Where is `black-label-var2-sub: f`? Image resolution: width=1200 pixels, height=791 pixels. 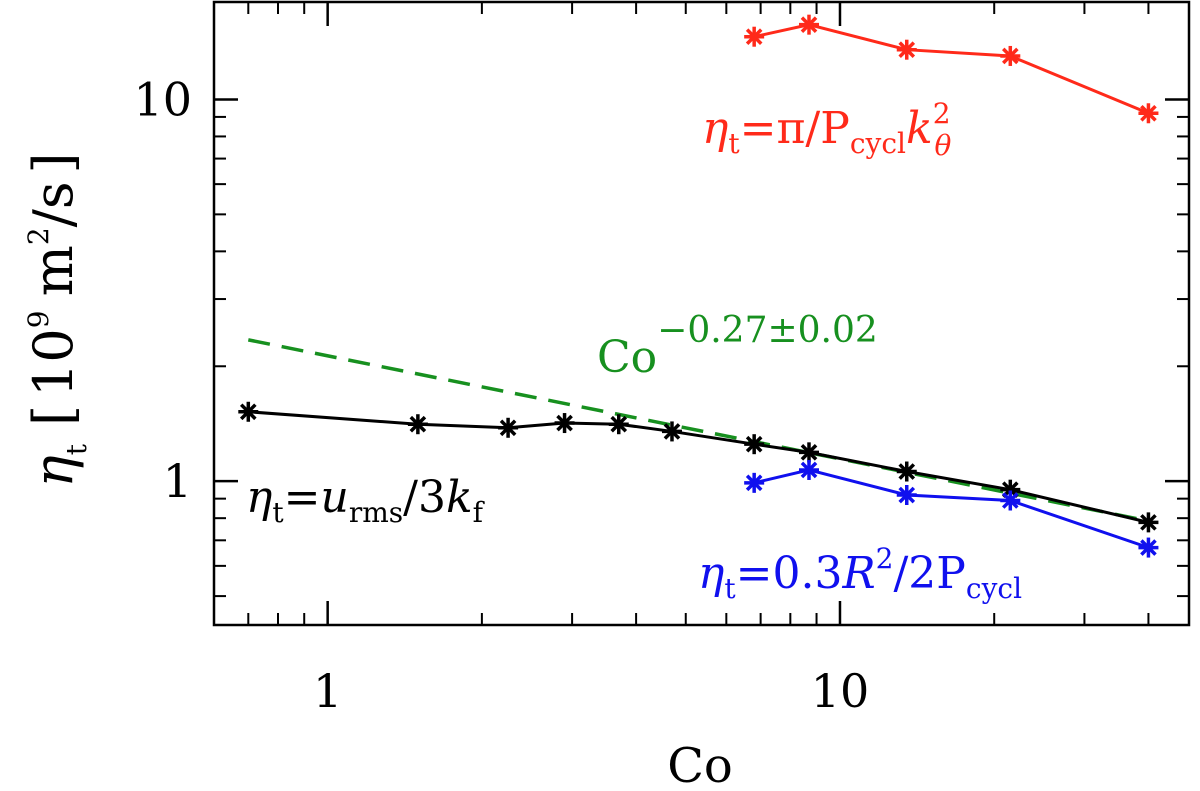
black-label-var2-sub: f is located at coordinates (479, 512).